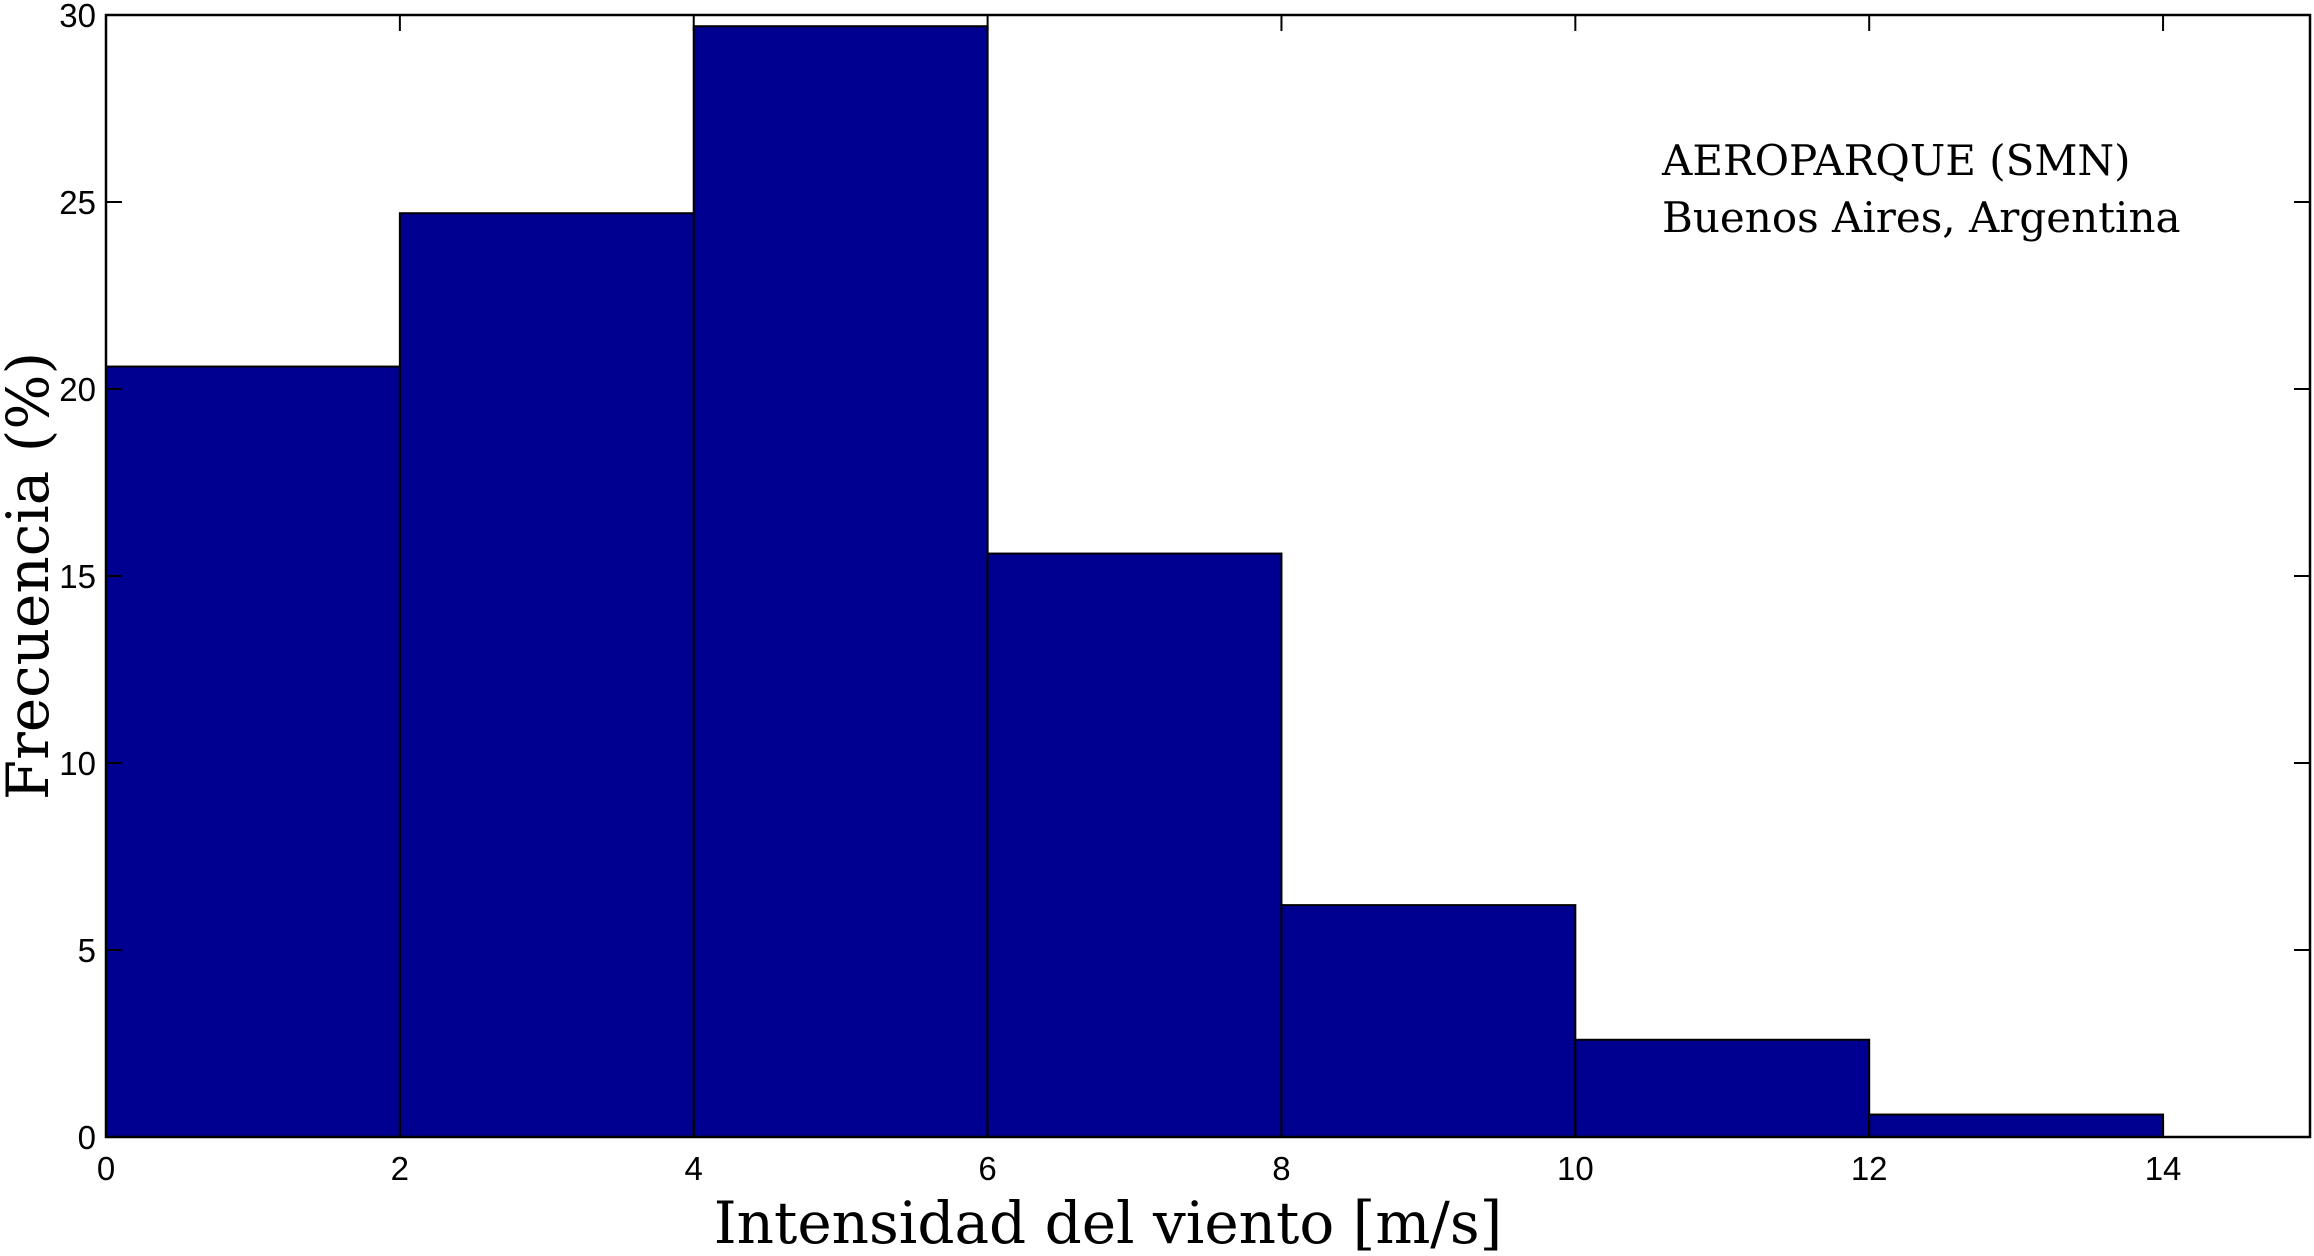 This screenshot has width=2314, height=1256. Describe the element at coordinates (77, 576) in the screenshot. I see `y-tick-label: 15` at that location.